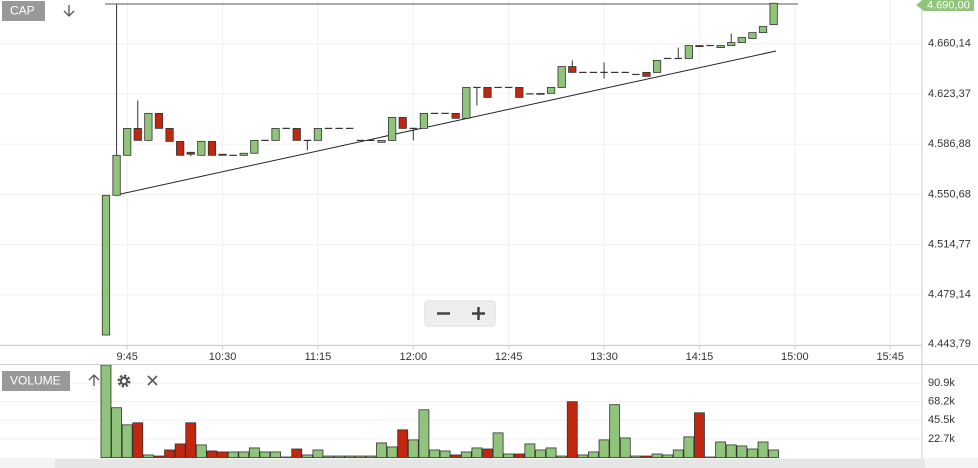  I want to click on volume-title: VOLUME, so click(35, 381).